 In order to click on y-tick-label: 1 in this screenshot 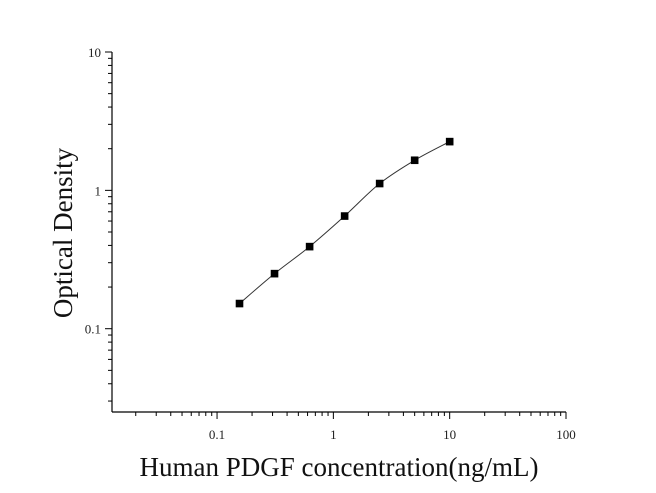, I will do `click(98, 190)`.